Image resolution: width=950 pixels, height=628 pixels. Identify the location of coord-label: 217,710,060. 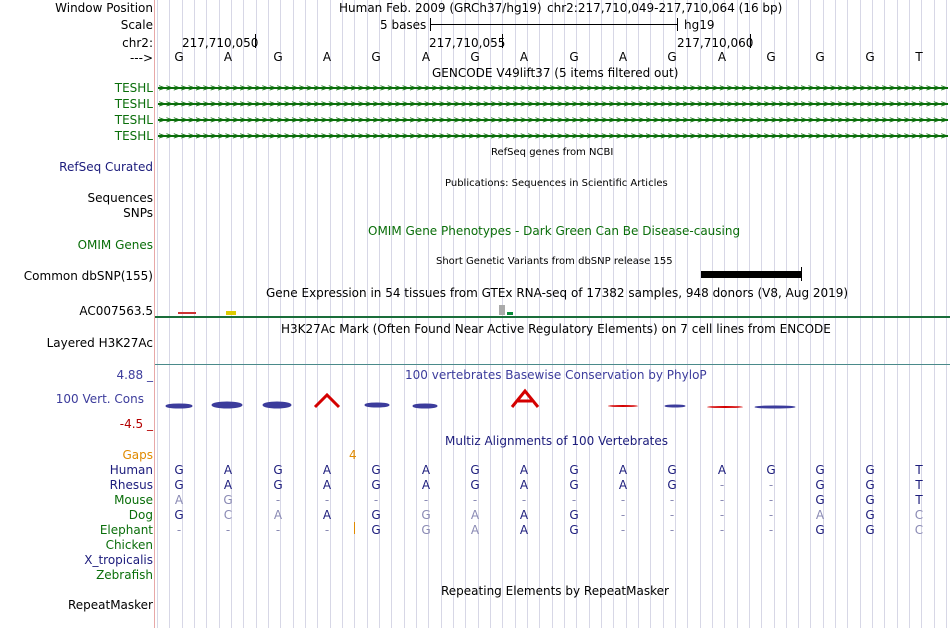
(715, 43).